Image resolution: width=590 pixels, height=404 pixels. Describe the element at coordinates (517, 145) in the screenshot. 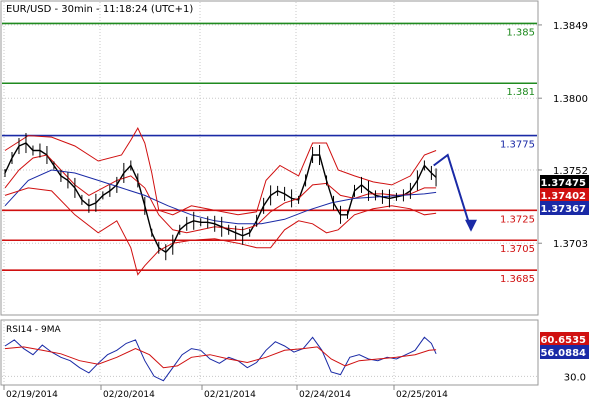

I see `level-label: 1.3775` at that location.